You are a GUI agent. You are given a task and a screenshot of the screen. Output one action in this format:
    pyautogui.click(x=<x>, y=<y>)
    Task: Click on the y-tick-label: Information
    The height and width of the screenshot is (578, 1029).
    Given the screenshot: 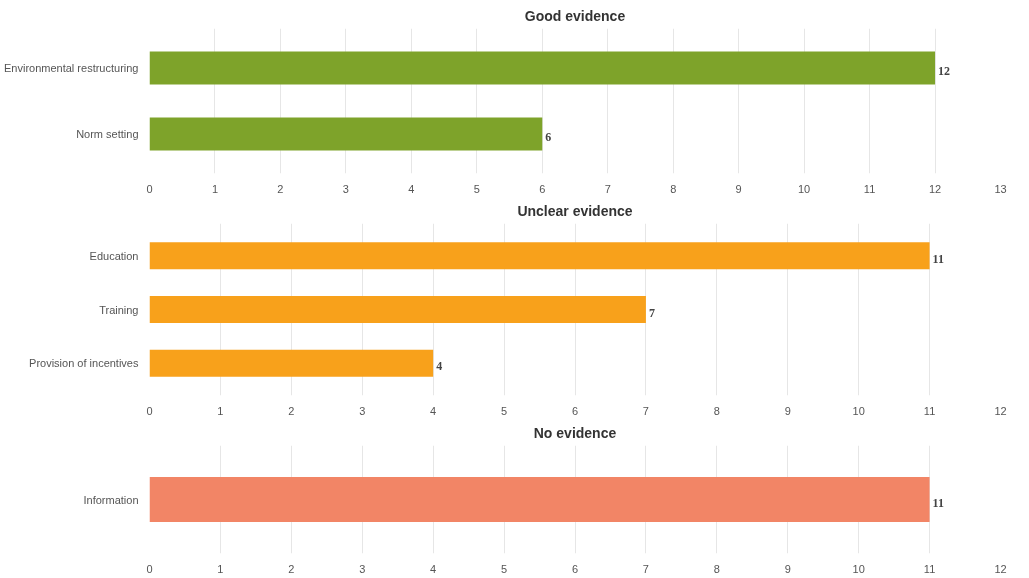 What is the action you would take?
    pyautogui.click(x=111, y=499)
    